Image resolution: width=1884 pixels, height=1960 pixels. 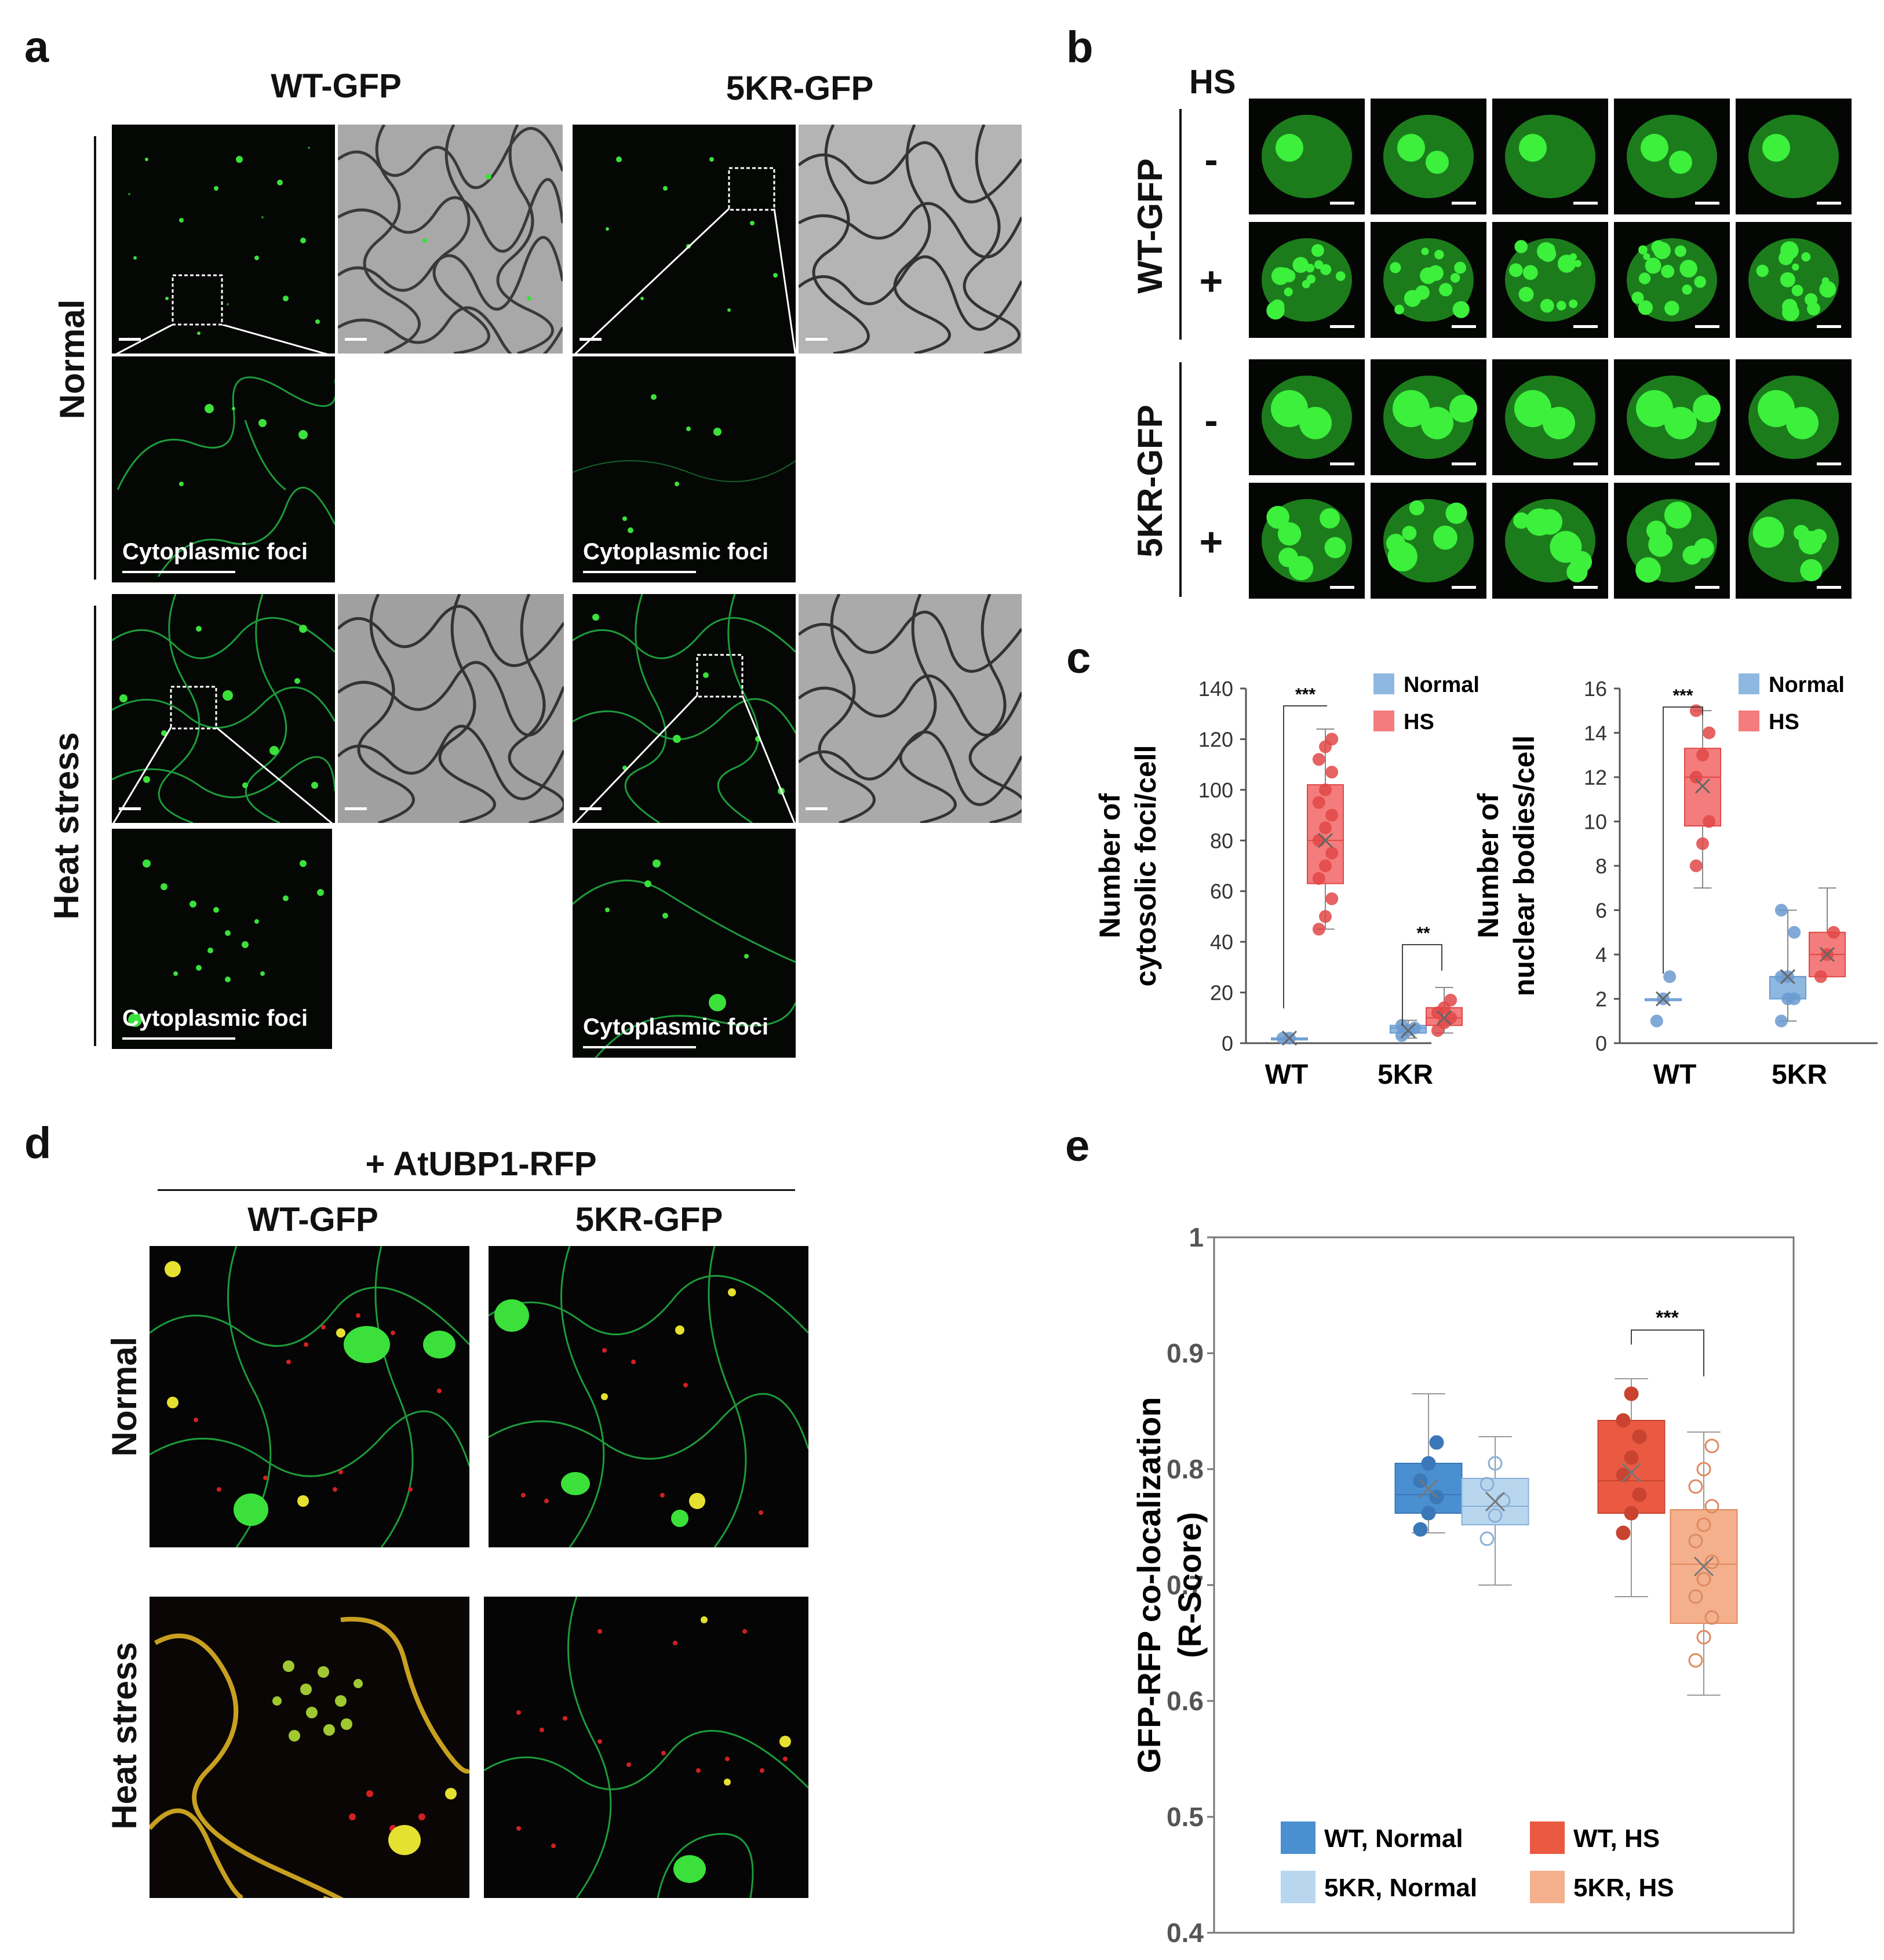 What do you see at coordinates (1196, 1237) in the screenshot?
I see `y-tick-label: 1` at bounding box center [1196, 1237].